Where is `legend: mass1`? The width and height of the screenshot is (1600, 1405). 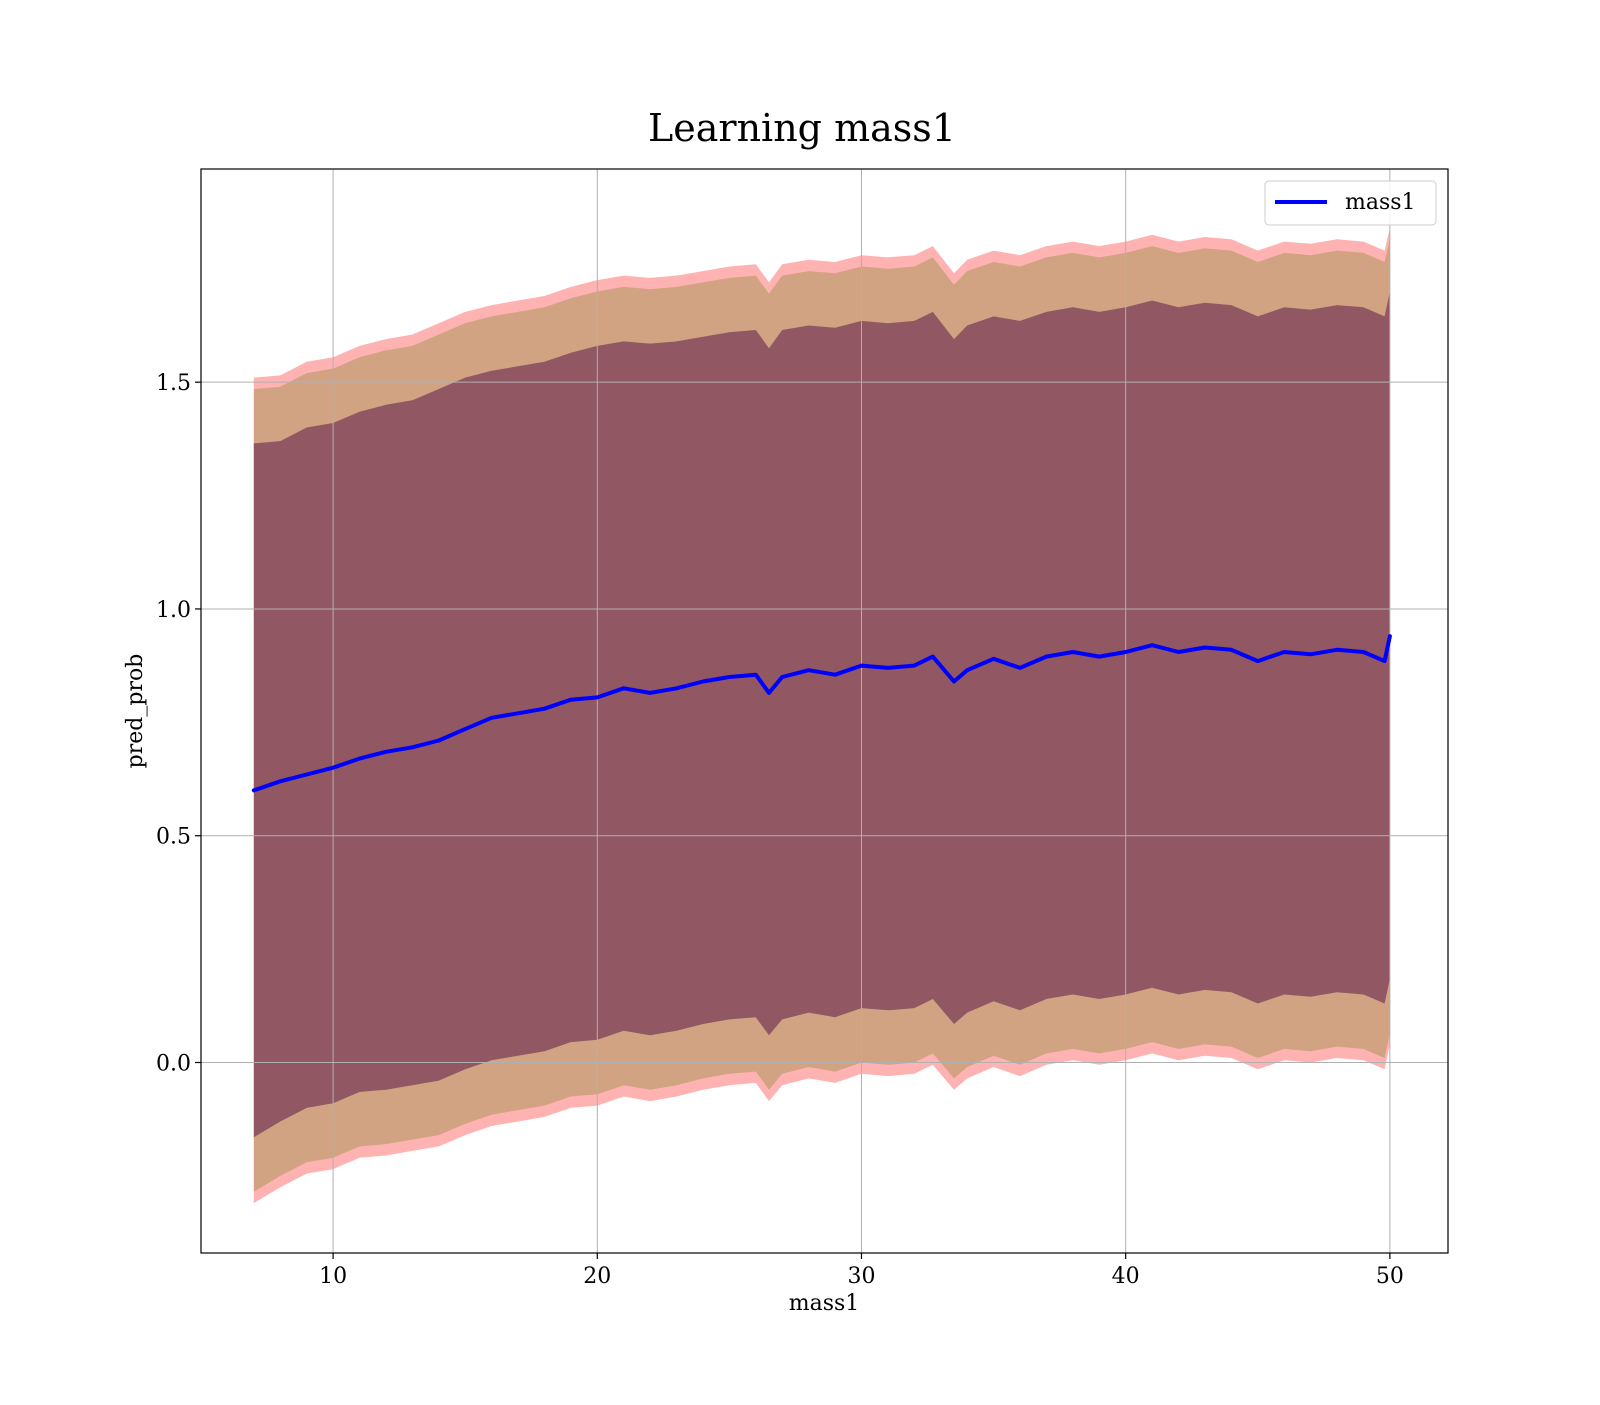
legend: mass1 is located at coordinates (1350, 203).